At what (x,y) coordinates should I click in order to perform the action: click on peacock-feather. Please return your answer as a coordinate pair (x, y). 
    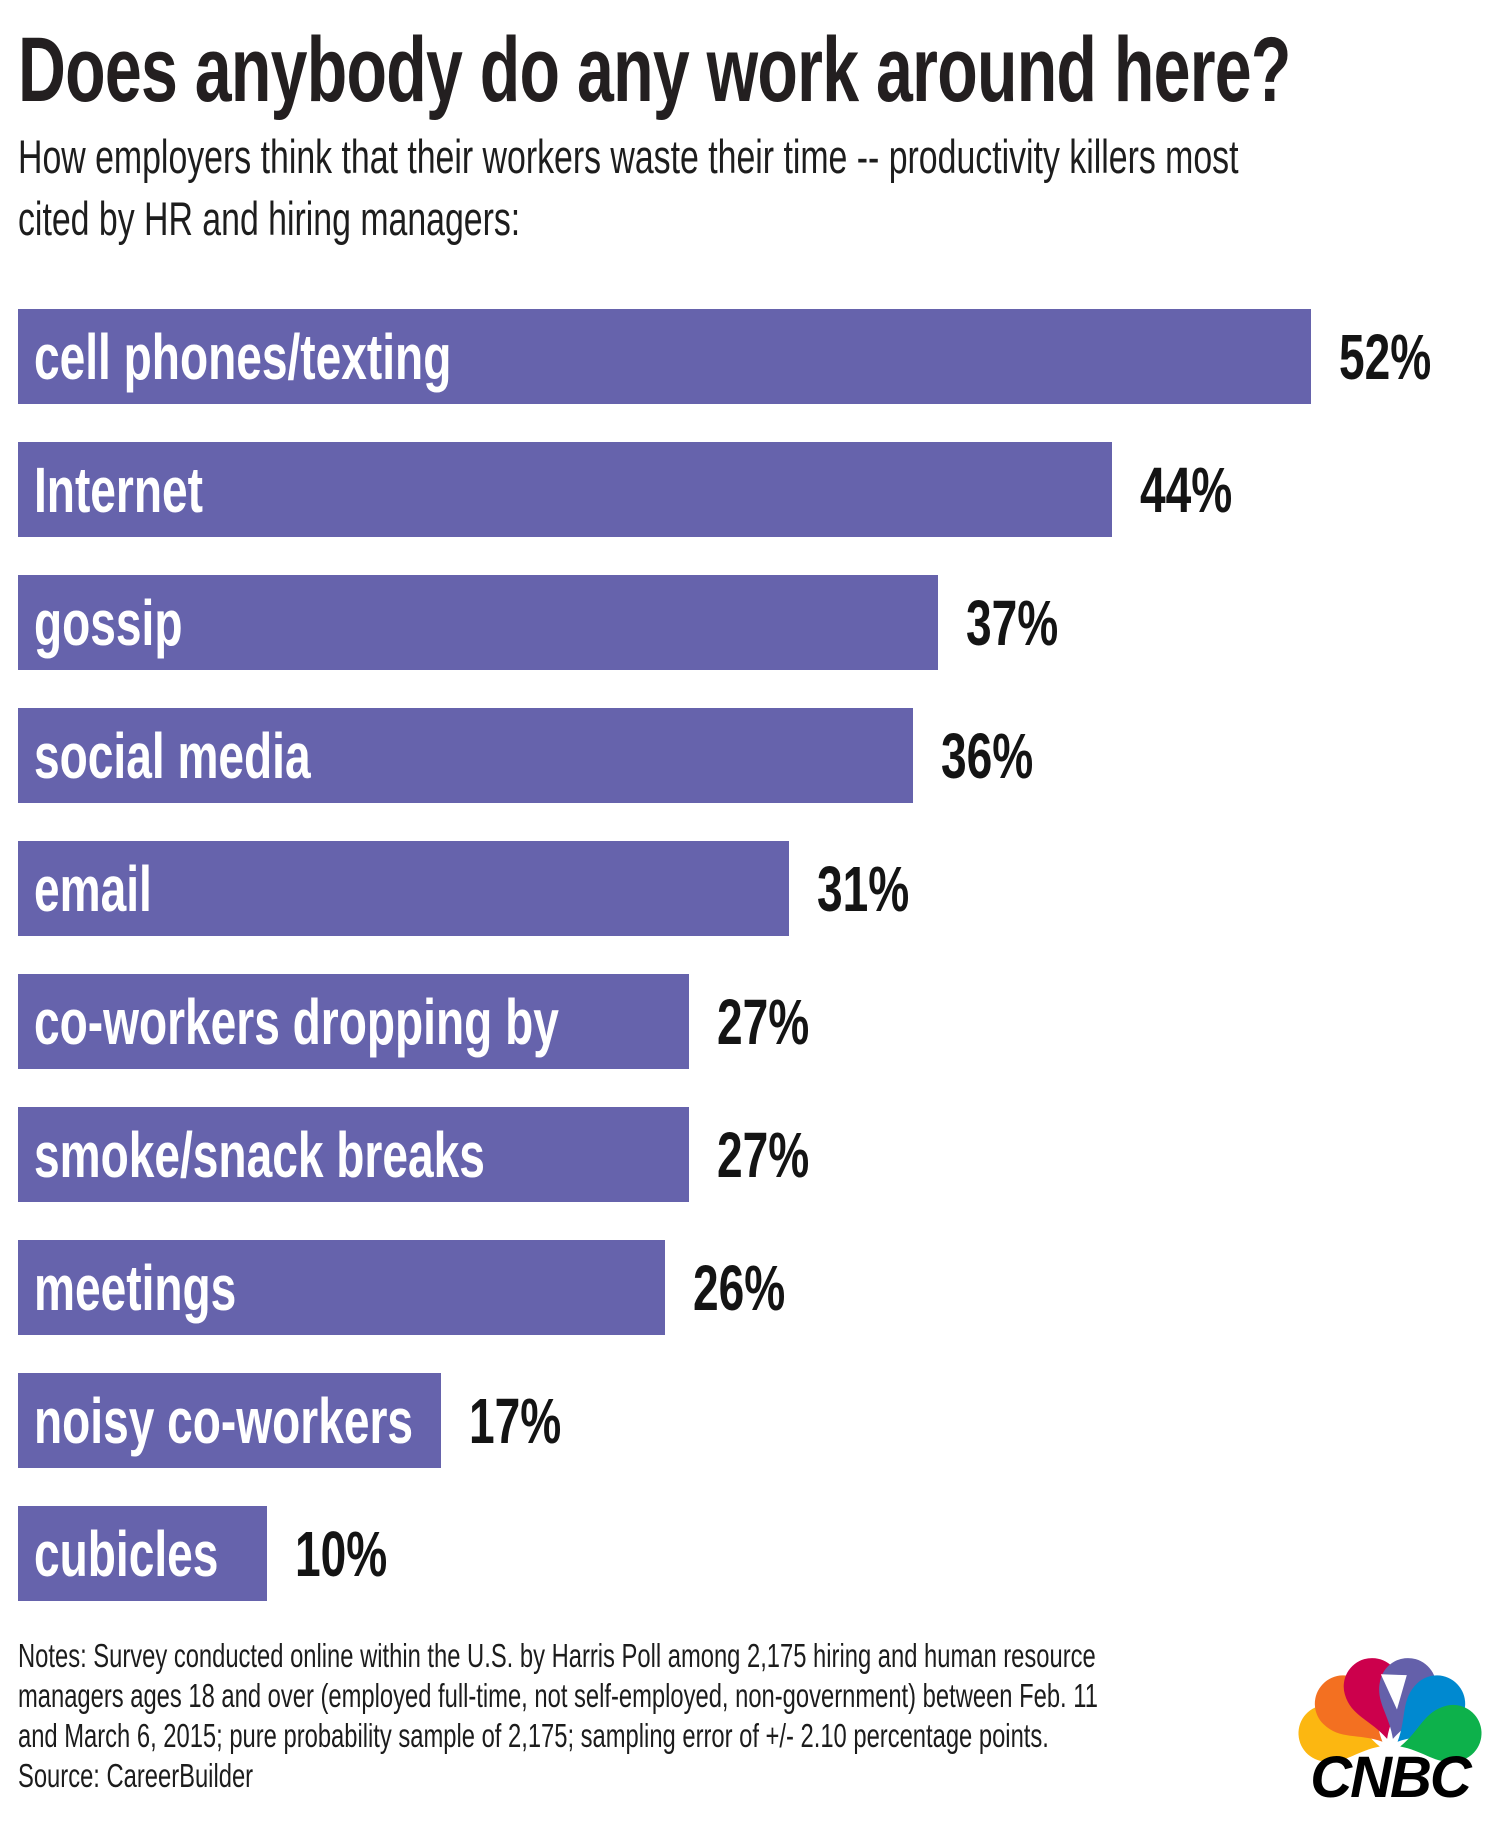
    Looking at the image, I should click on (1441, 1733).